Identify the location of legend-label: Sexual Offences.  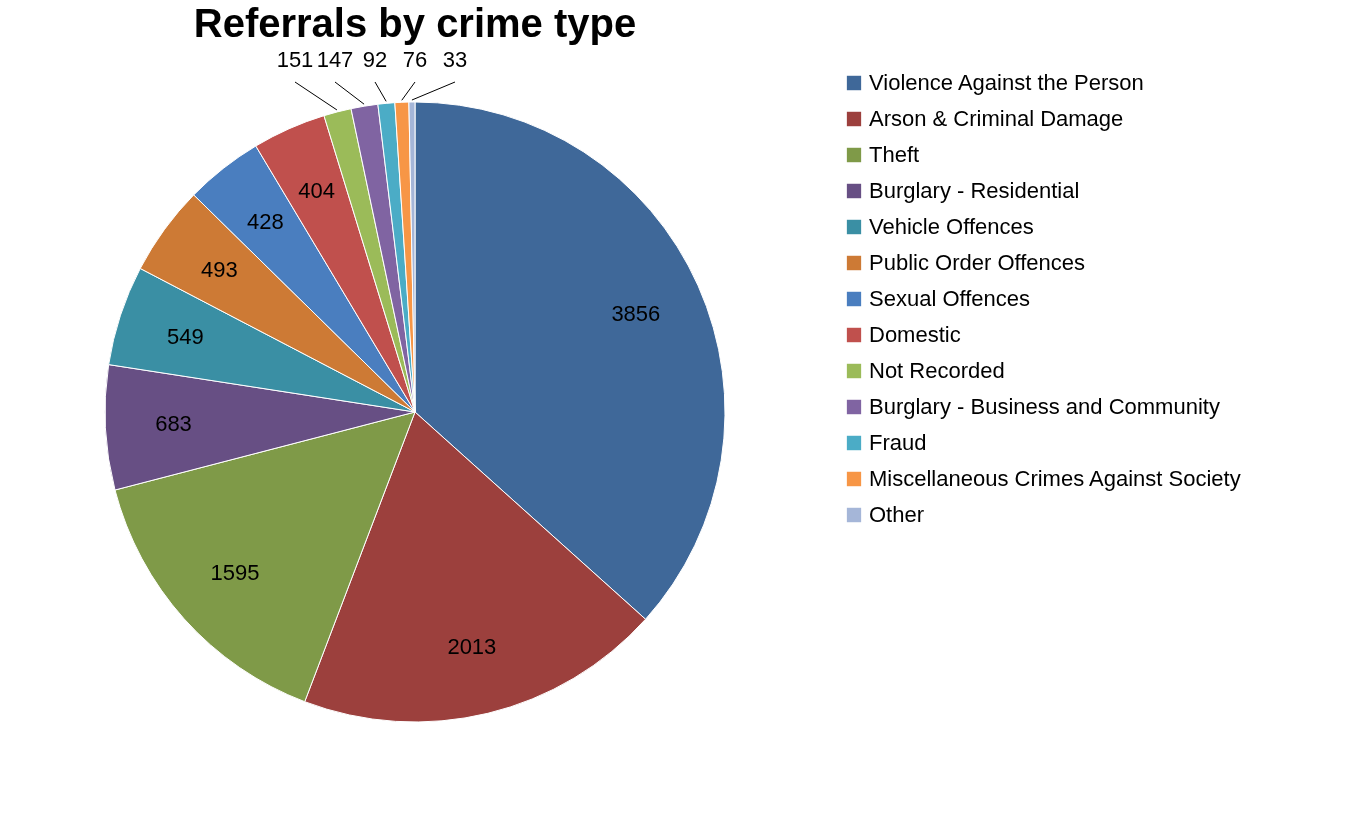
(950, 298).